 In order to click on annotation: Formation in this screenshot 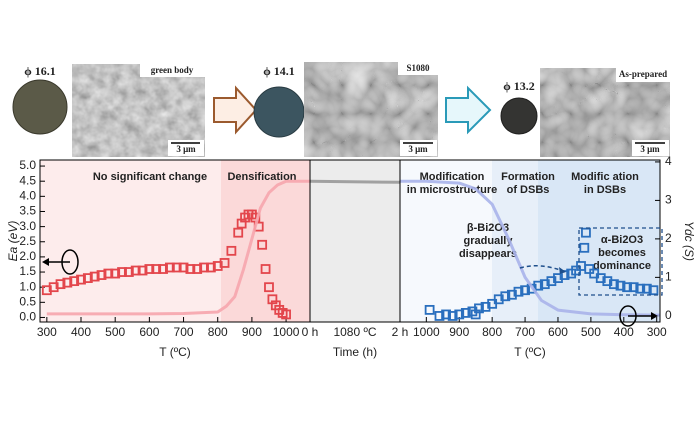, I will do `click(528, 177)`.